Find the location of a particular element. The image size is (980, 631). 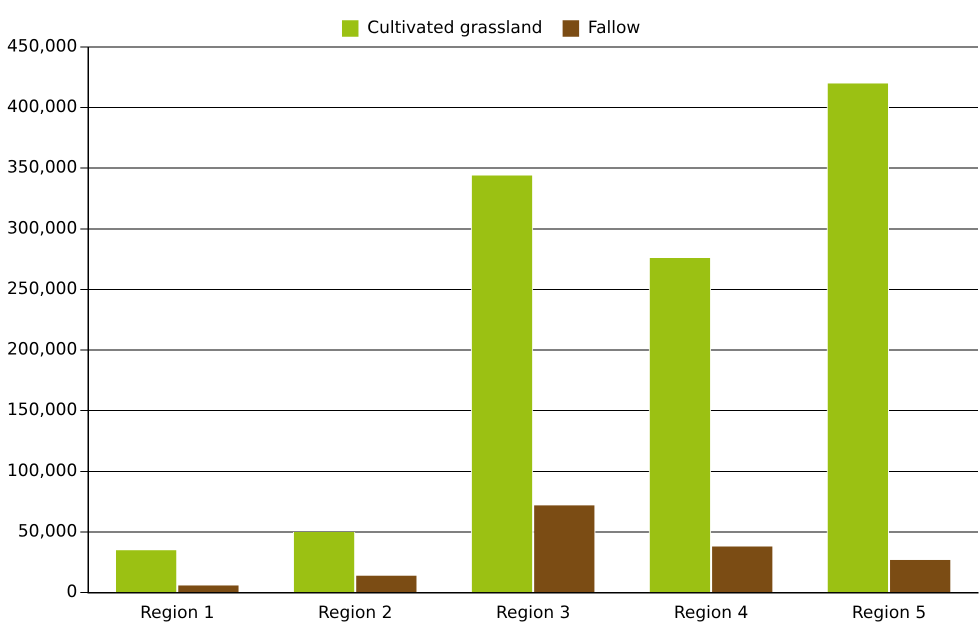

y-tick-label: 350,000 is located at coordinates (42, 168).